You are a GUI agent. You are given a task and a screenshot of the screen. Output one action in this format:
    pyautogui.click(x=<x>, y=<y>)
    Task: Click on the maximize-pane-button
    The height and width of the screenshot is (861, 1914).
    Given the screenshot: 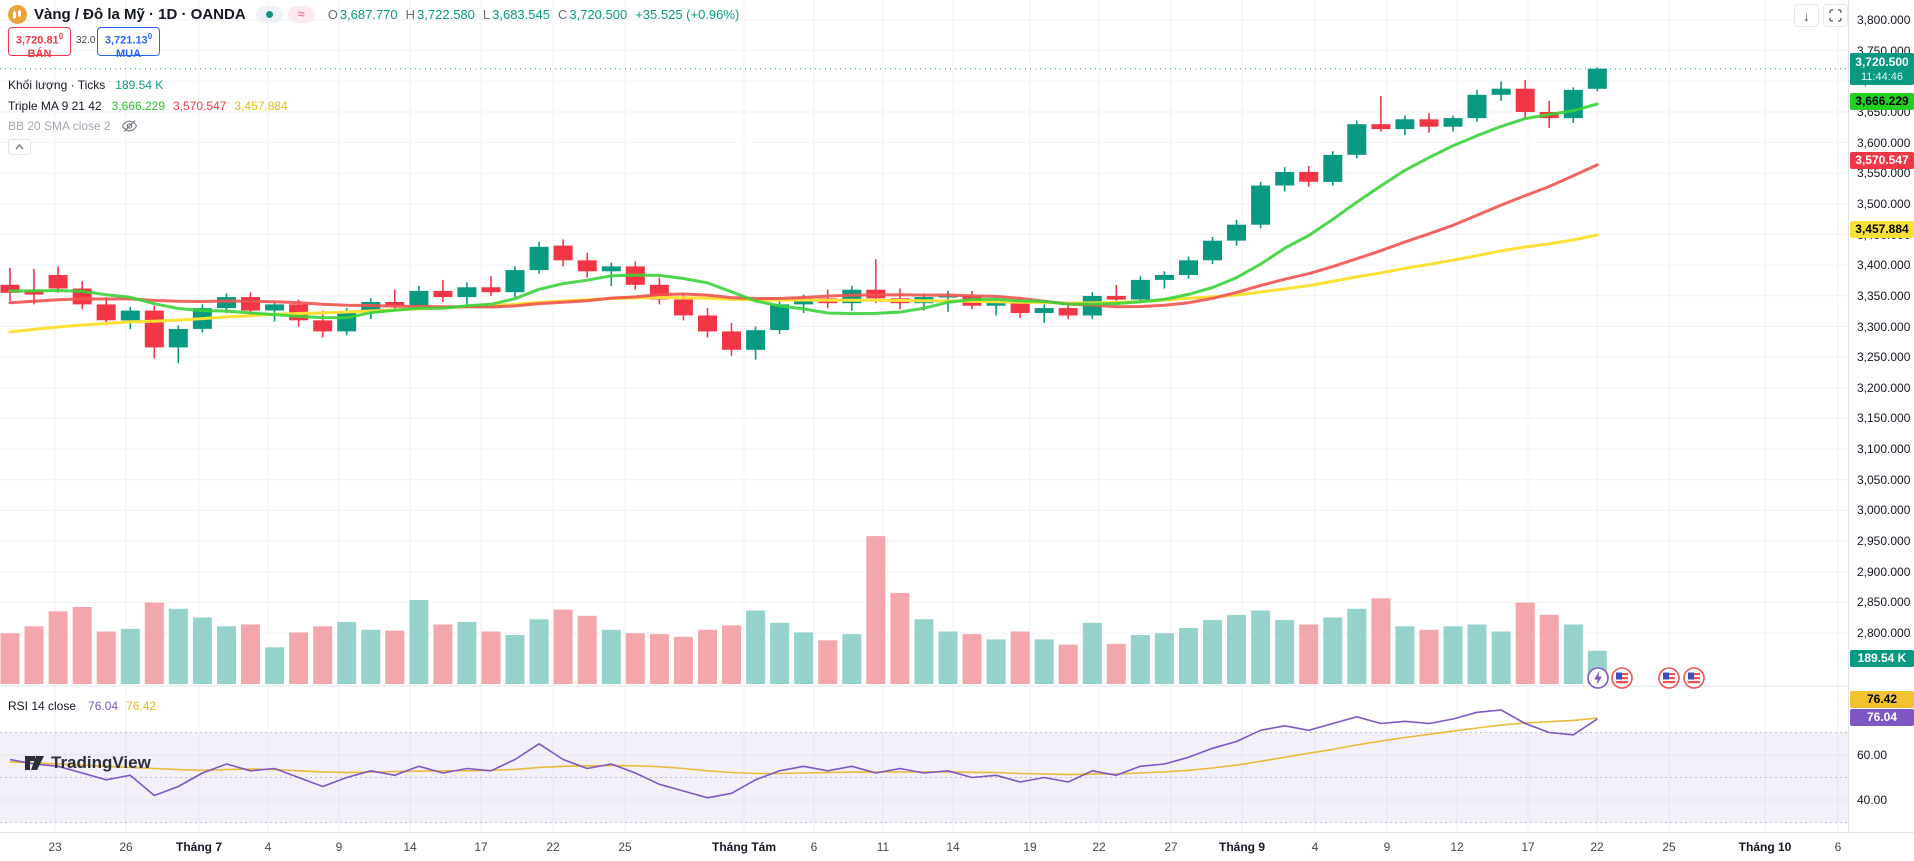 What is the action you would take?
    pyautogui.click(x=1835, y=15)
    